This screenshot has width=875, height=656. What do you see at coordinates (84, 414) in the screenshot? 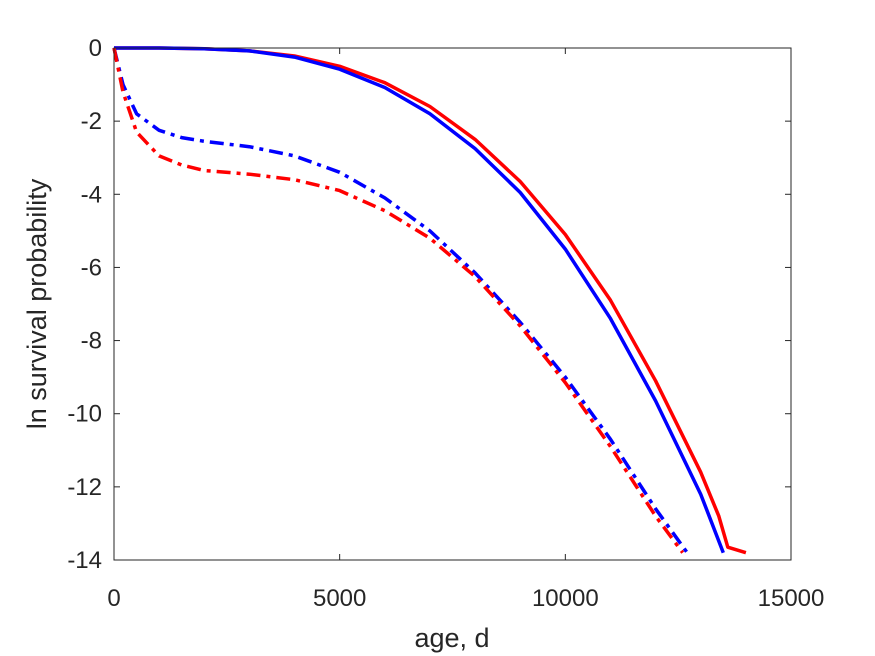
I see `y-tick-label: -10` at bounding box center [84, 414].